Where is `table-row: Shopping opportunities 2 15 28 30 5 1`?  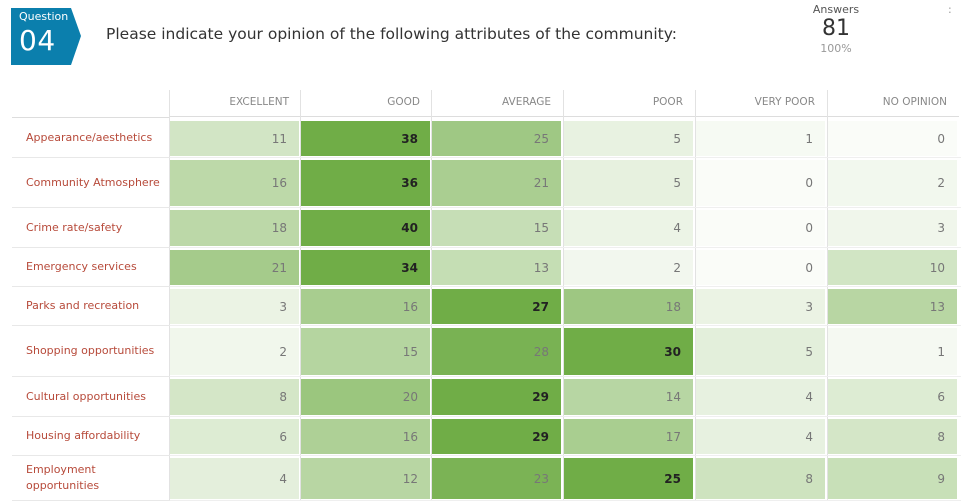
table-row: Shopping opportunities 2 15 28 30 5 1 is located at coordinates (486, 351).